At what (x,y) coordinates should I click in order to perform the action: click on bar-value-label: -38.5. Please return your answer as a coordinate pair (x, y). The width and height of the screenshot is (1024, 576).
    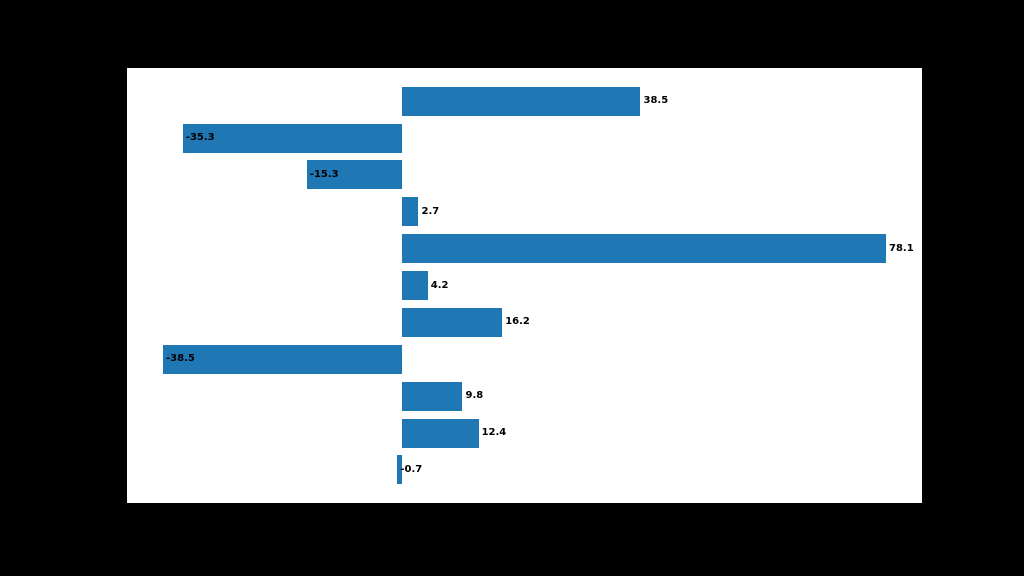
    Looking at the image, I should click on (180, 359).